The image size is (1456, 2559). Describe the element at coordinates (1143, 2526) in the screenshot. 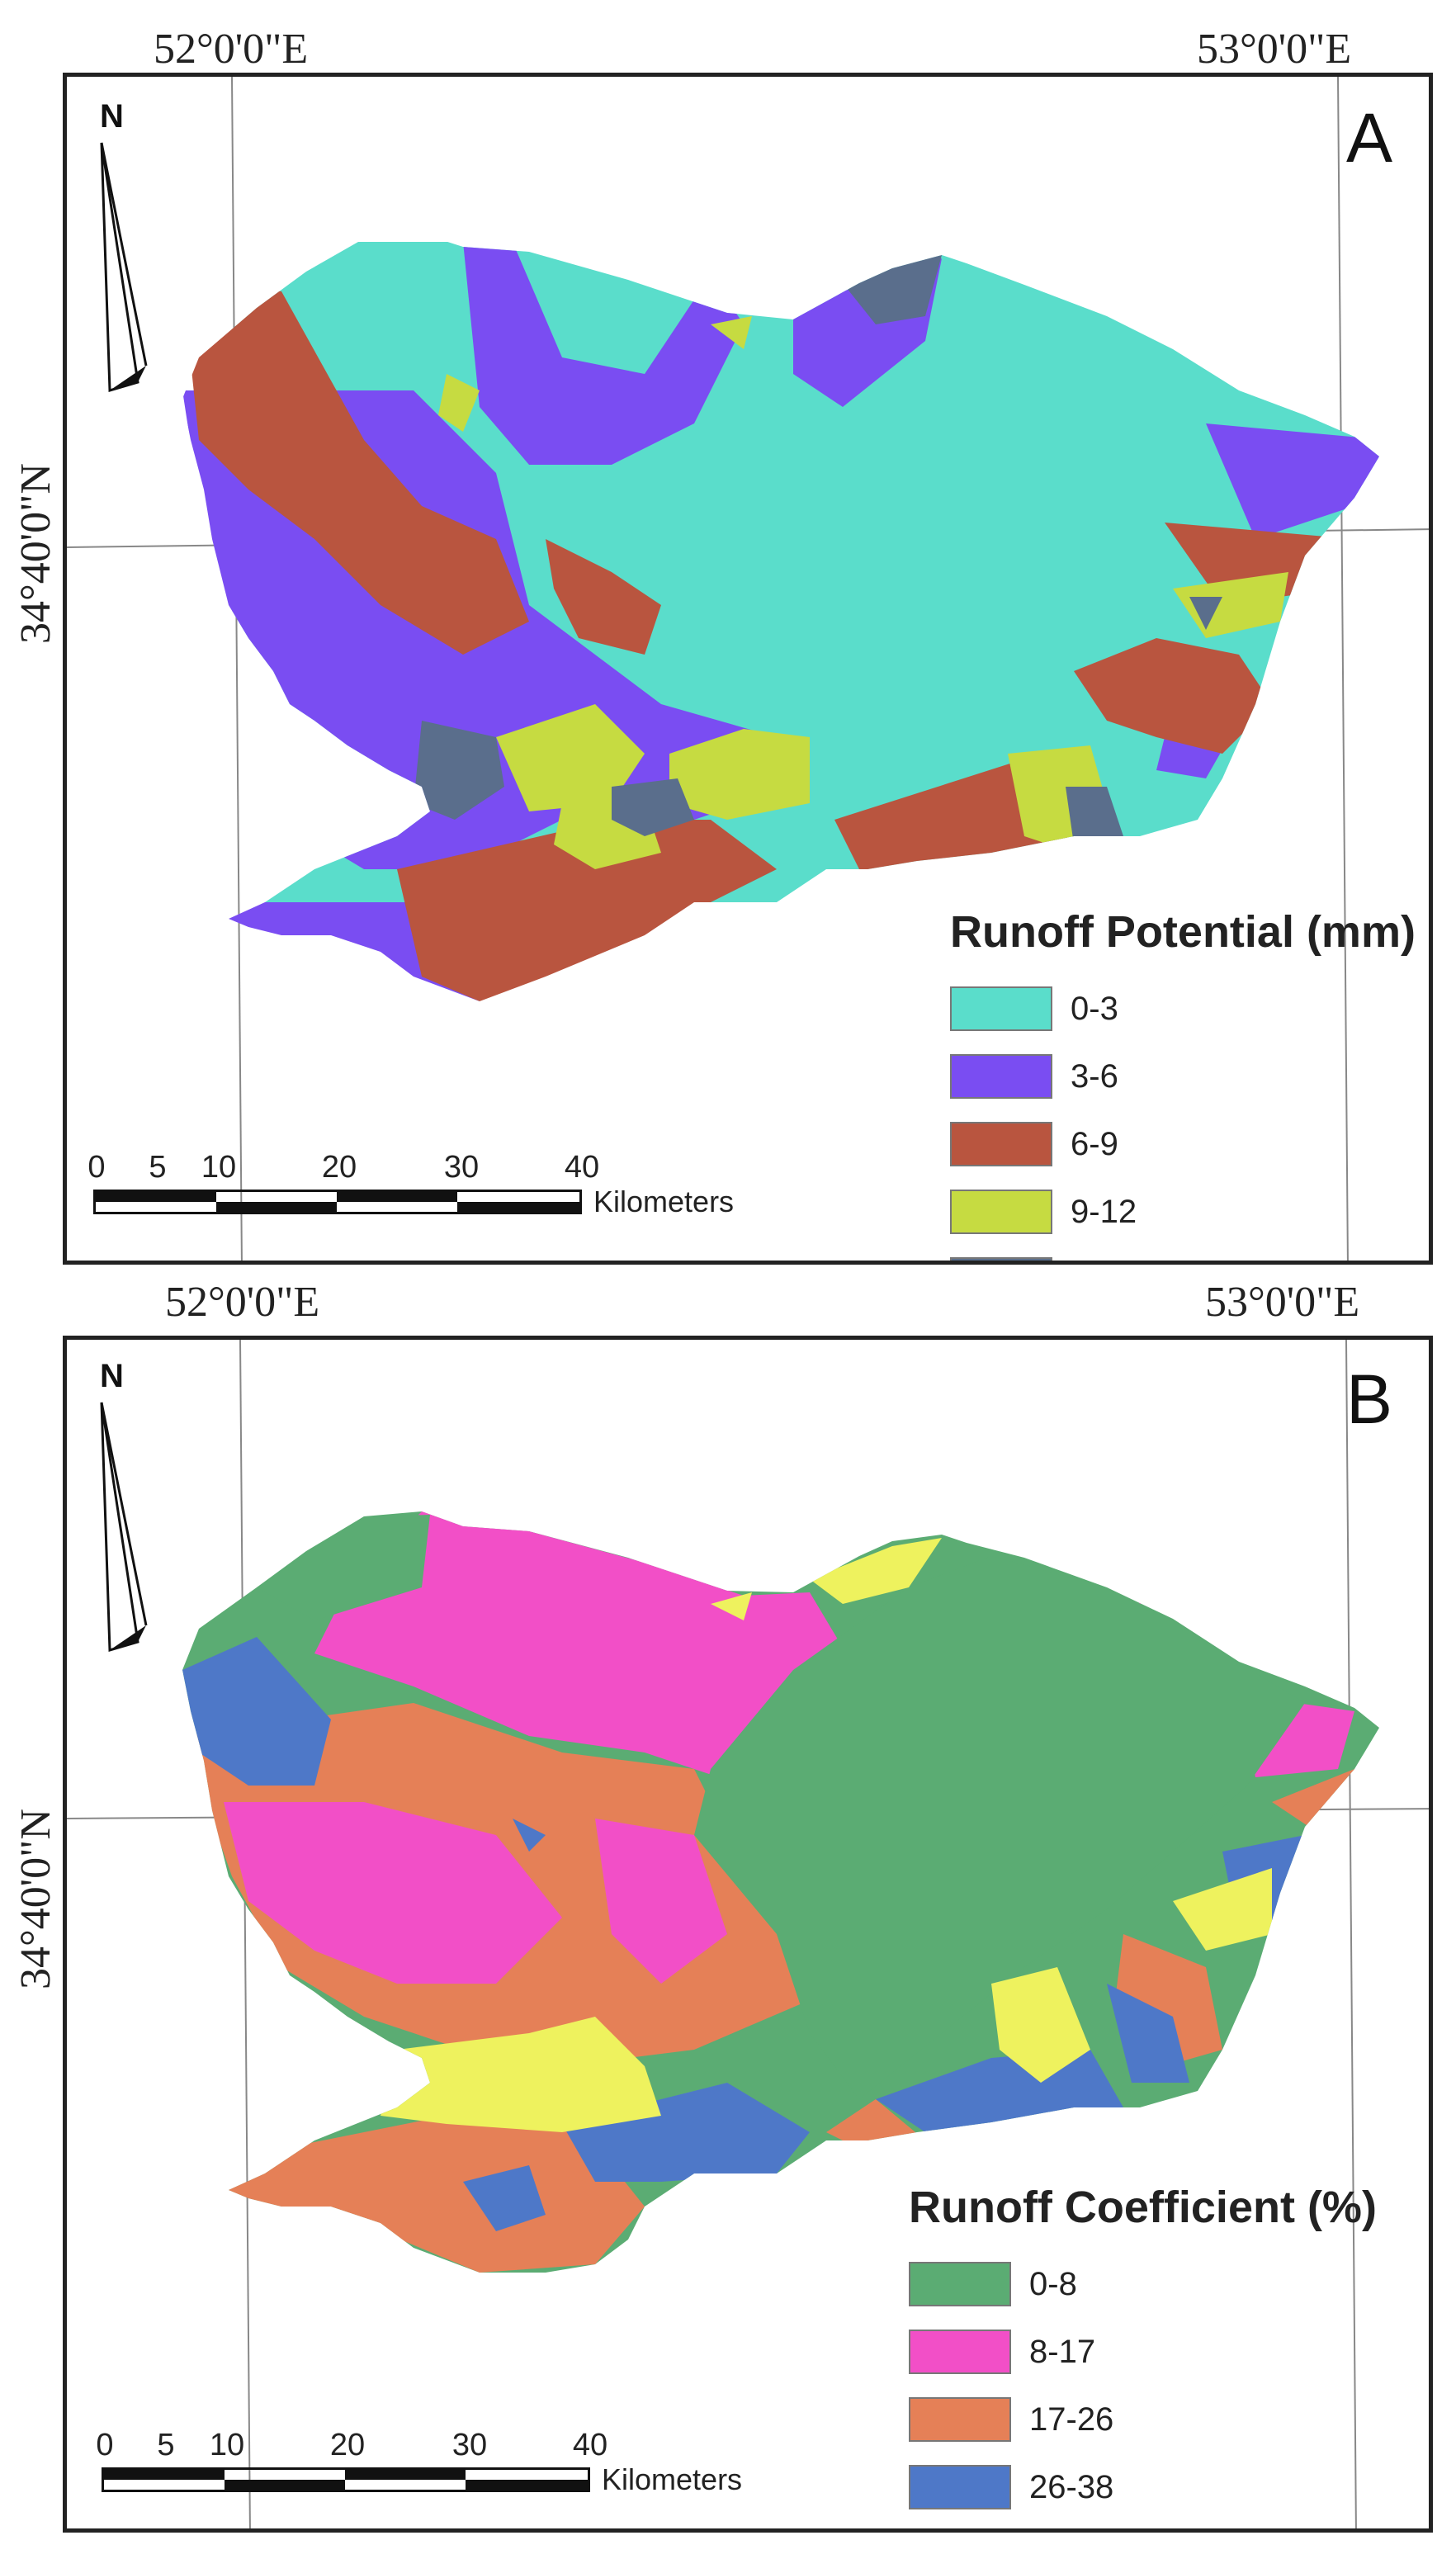

I see `legend-item: 38-57` at that location.